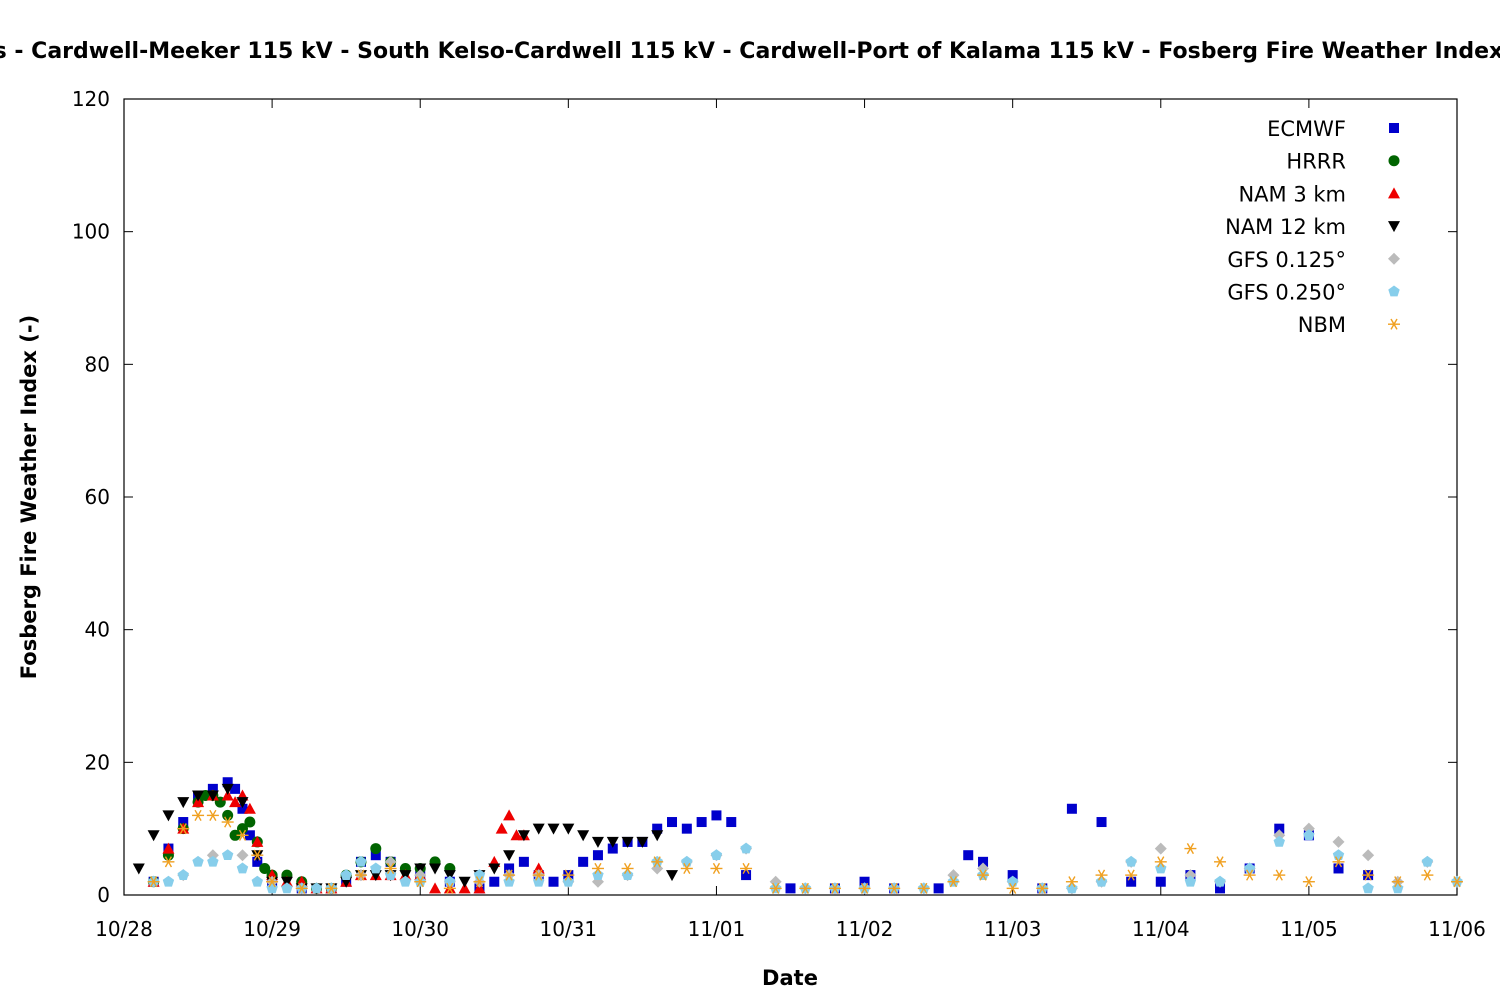 The image size is (1500, 1000). What do you see at coordinates (1161, 929) in the screenshot?
I see `x-tick-label: 11/04` at bounding box center [1161, 929].